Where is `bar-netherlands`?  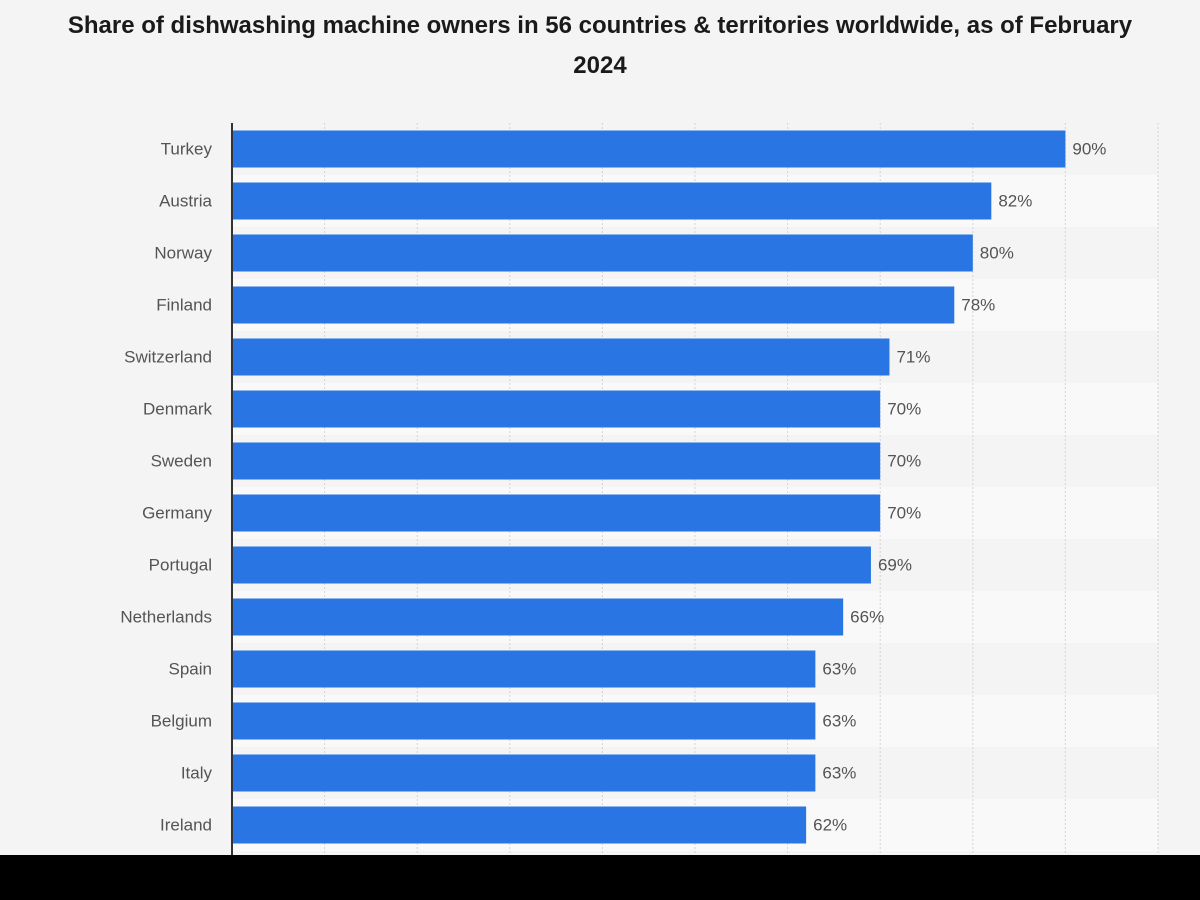 bar-netherlands is located at coordinates (538, 617).